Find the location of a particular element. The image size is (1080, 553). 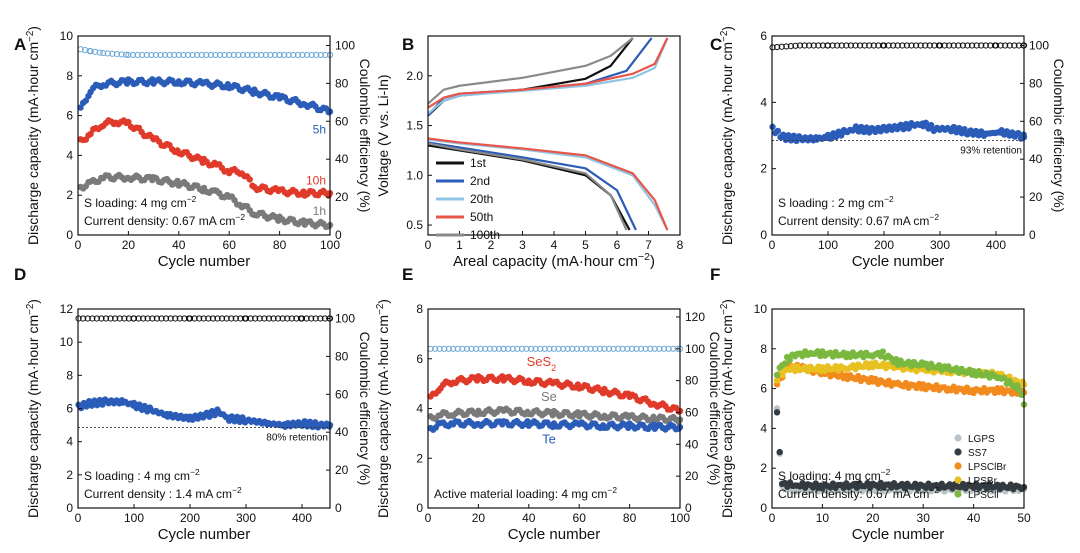

y-tick-label: 0 is located at coordinates (419, 508).